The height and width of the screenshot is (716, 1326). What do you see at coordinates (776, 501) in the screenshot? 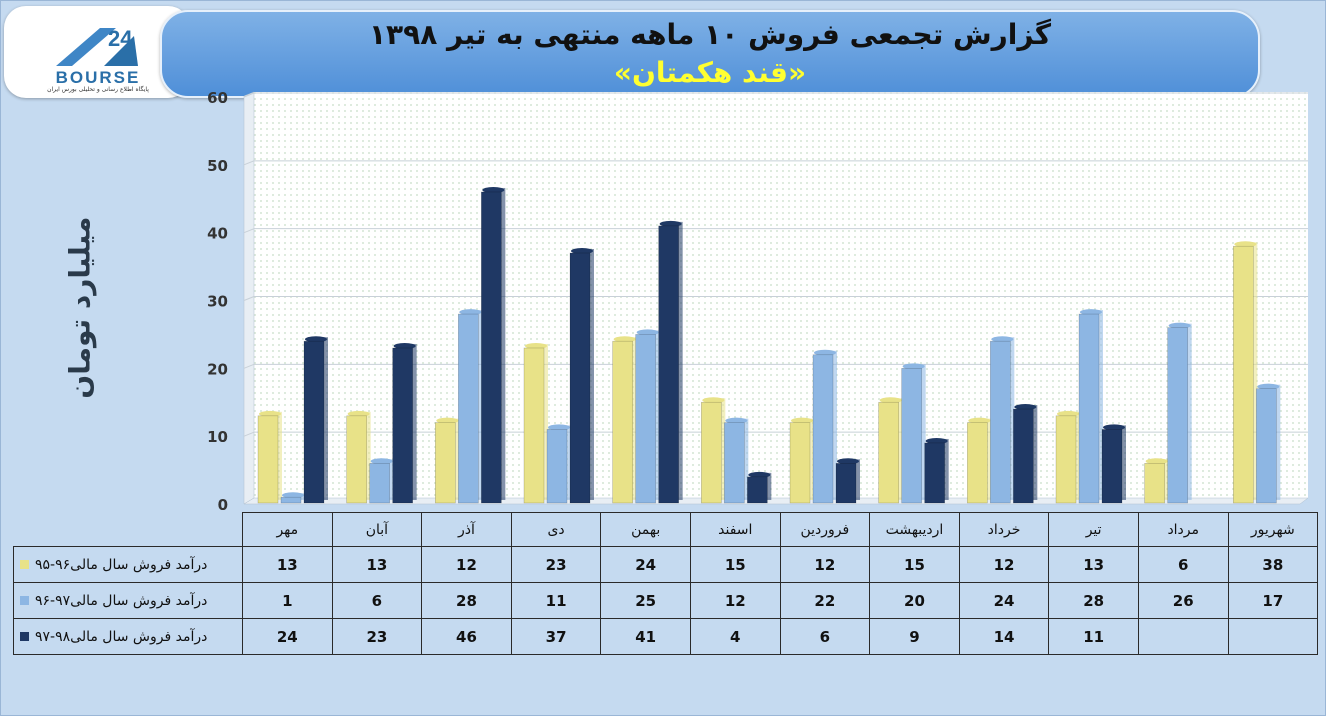
I see `floor` at bounding box center [776, 501].